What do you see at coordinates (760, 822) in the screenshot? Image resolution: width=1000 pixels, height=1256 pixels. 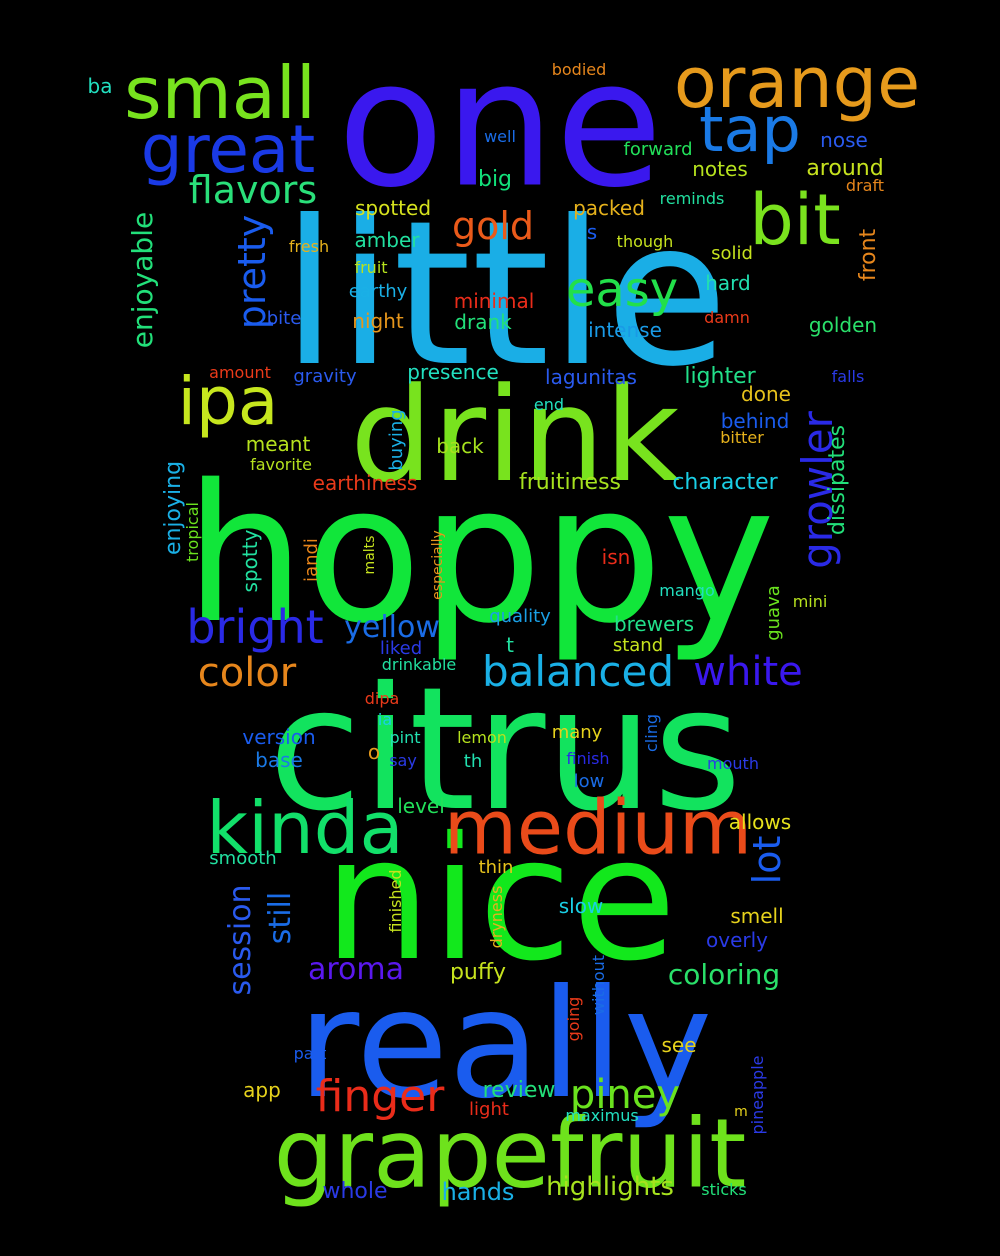 I see `word-allows: allows` at bounding box center [760, 822].